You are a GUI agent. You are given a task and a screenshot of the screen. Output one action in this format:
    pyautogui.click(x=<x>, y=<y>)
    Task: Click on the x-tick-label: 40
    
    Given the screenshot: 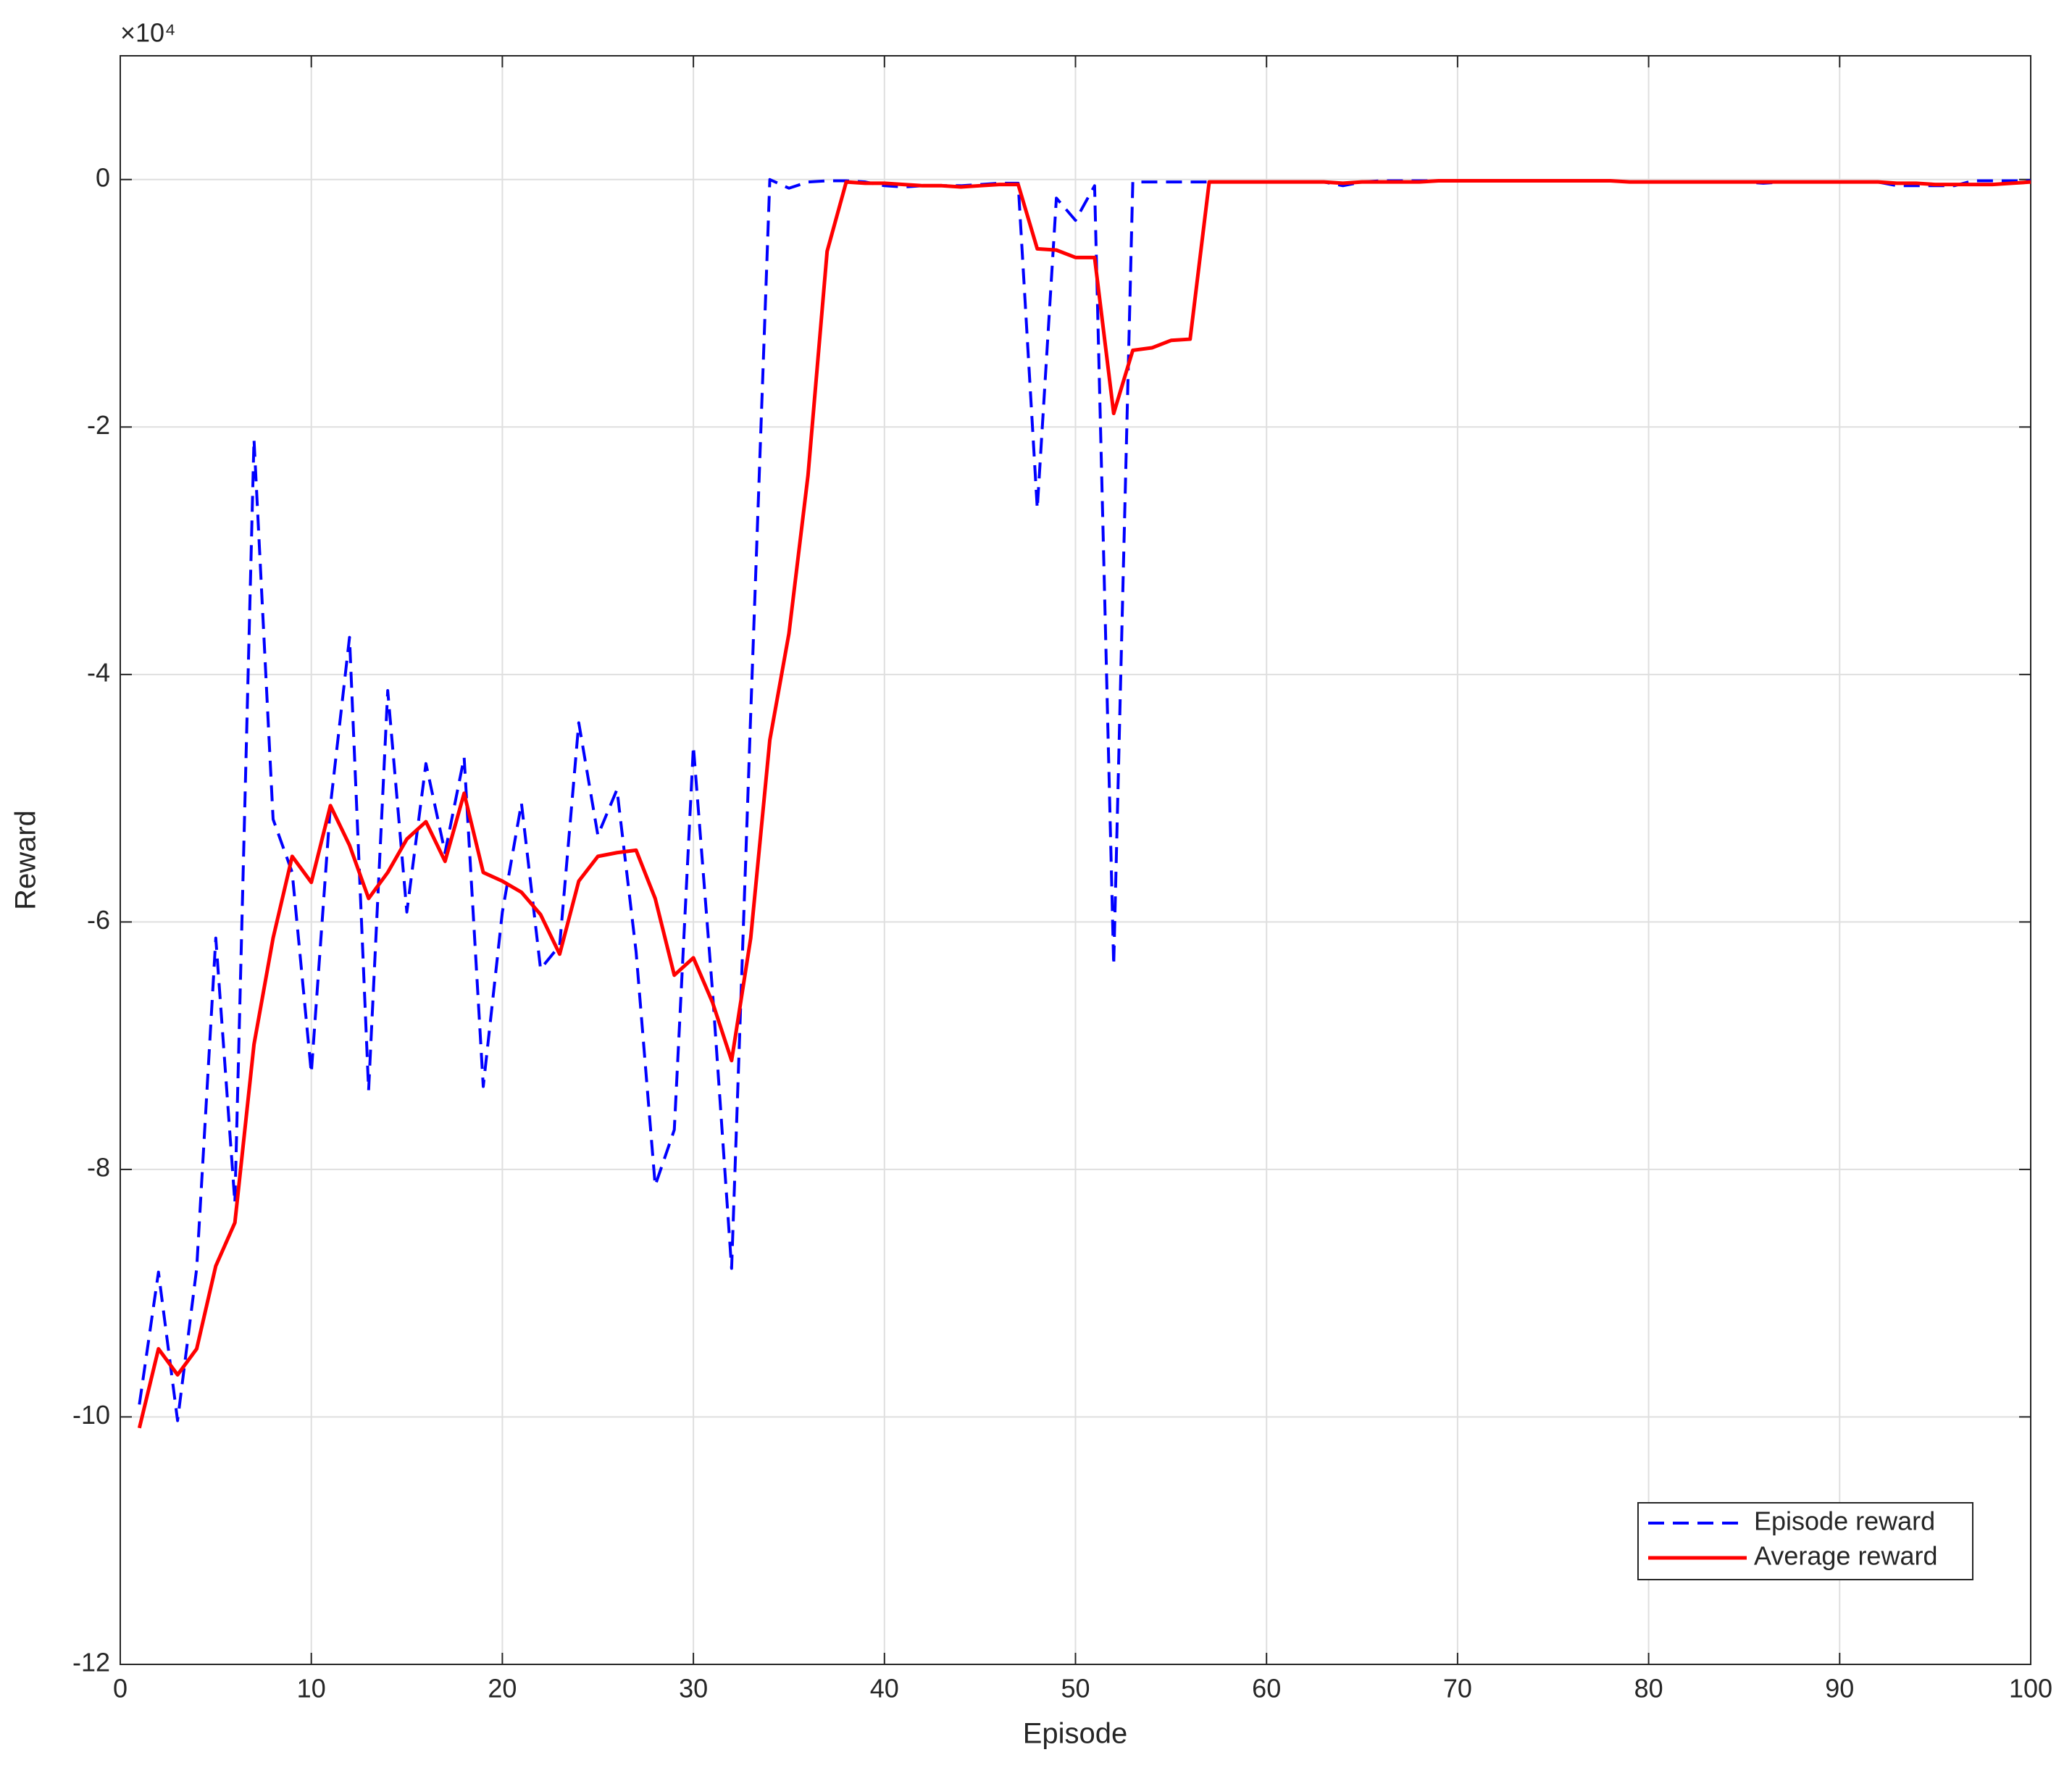 What is the action you would take?
    pyautogui.click(x=884, y=1689)
    